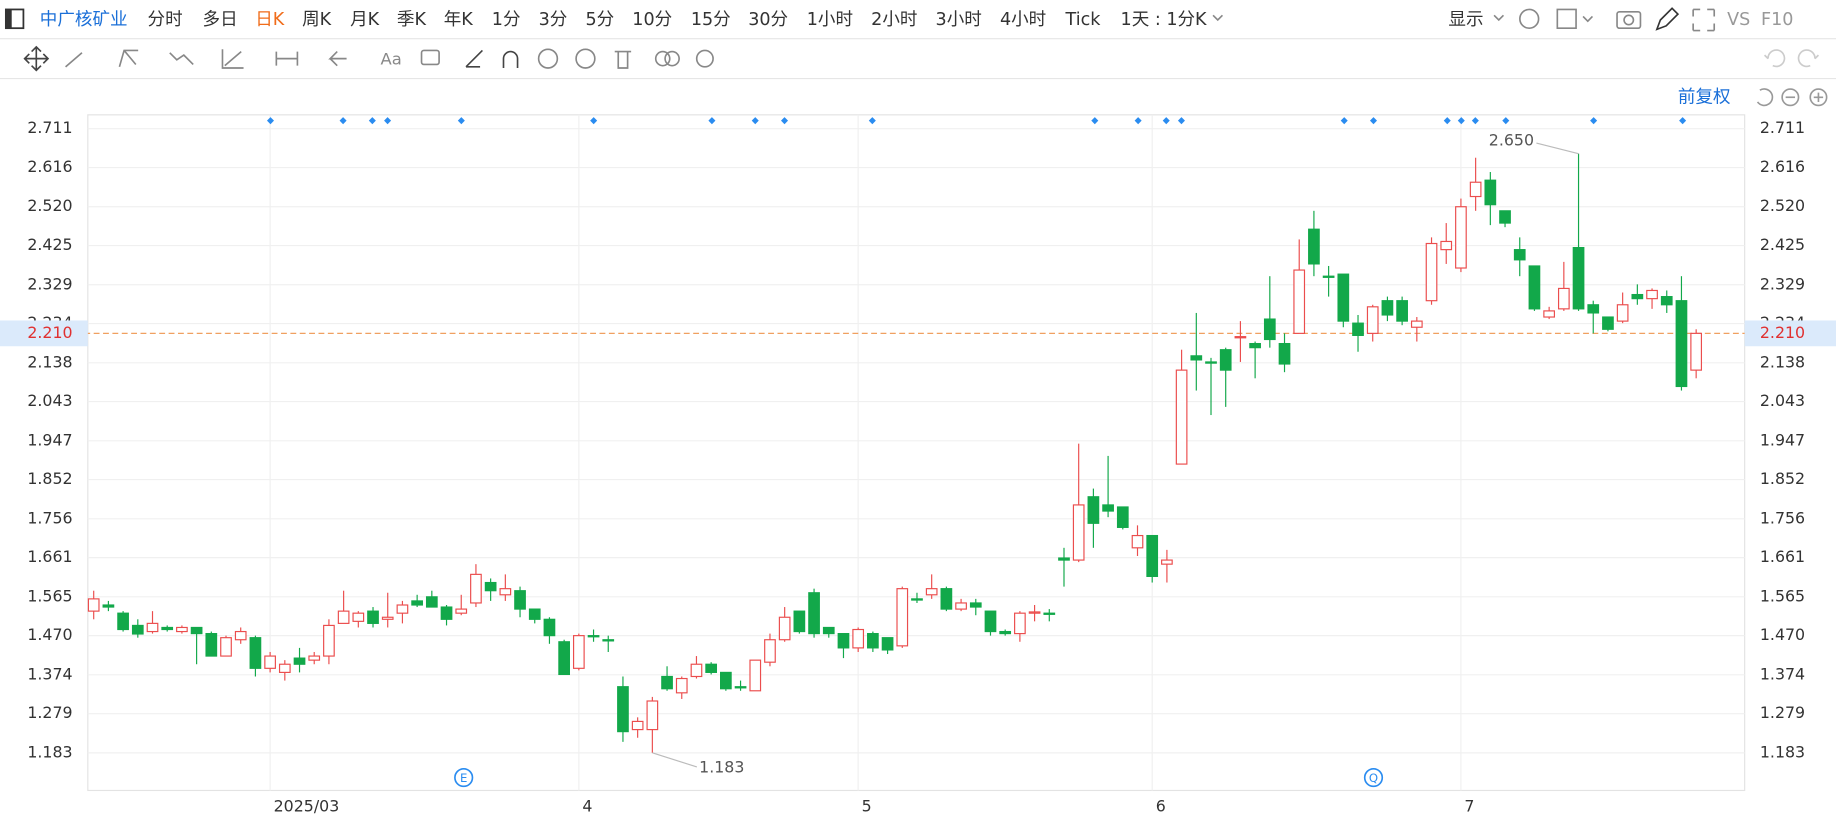 Image resolution: width=1836 pixels, height=828 pixels. I want to click on display-menu: 显示, so click(1465, 20).